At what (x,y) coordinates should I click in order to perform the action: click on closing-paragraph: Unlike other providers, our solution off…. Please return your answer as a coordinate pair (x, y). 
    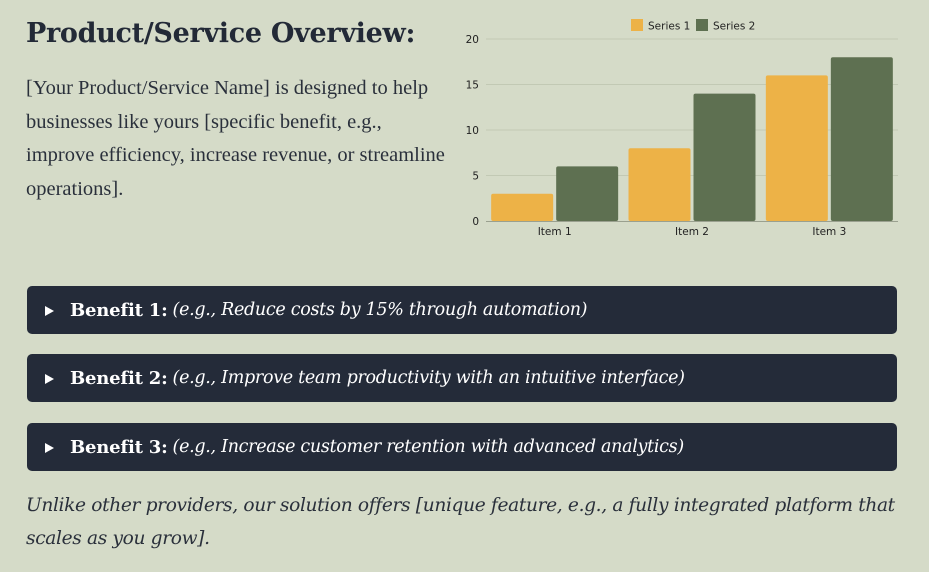
    Looking at the image, I should click on (460, 522).